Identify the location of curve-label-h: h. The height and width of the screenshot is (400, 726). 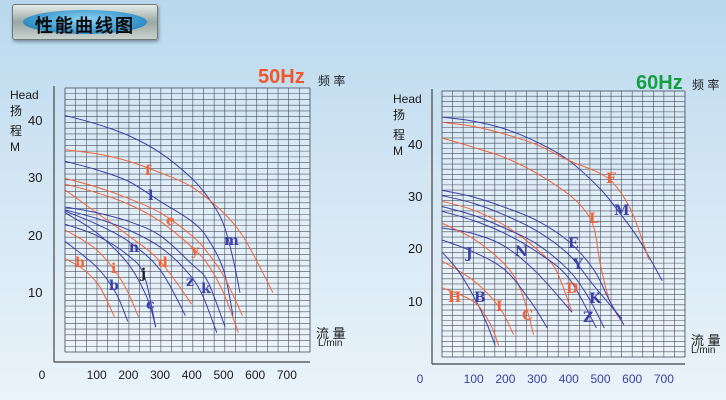
(80, 263).